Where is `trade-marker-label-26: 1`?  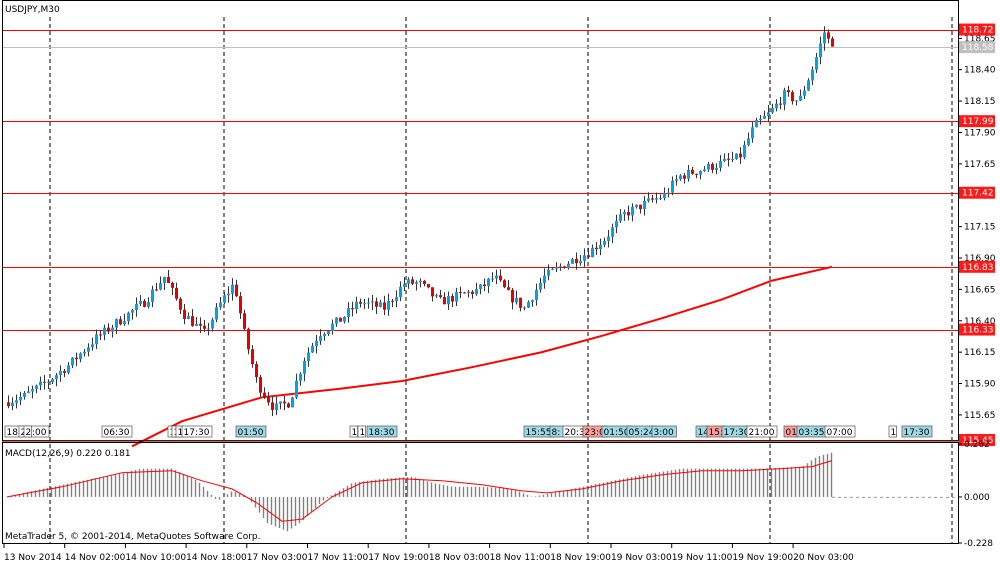
trade-marker-label-26: 1 is located at coordinates (894, 433).